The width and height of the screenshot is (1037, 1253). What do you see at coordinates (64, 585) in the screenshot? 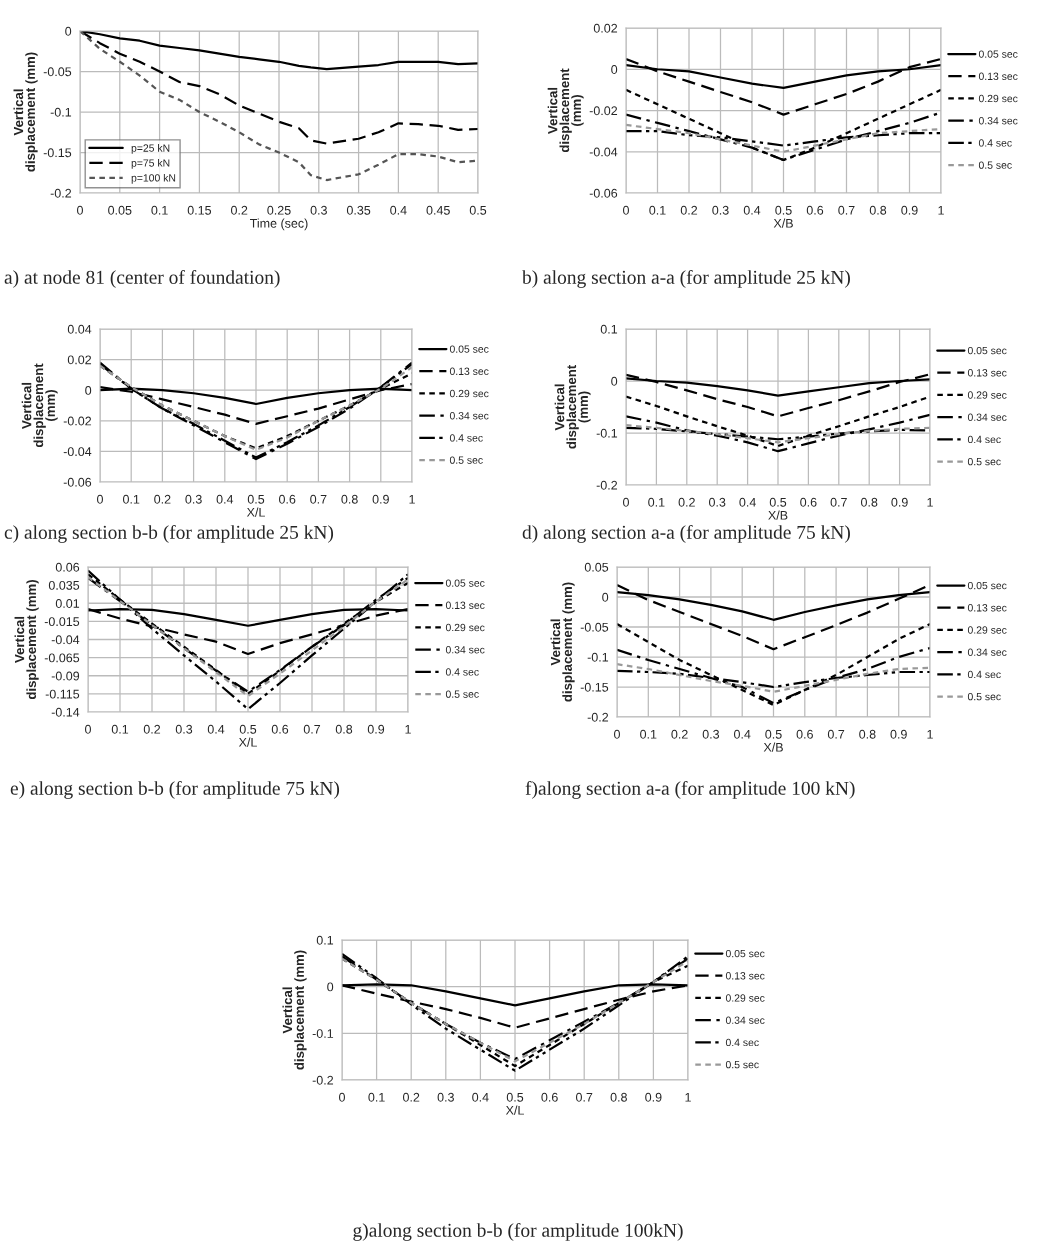
I see `y-tick-label: 0.035` at bounding box center [64, 585].